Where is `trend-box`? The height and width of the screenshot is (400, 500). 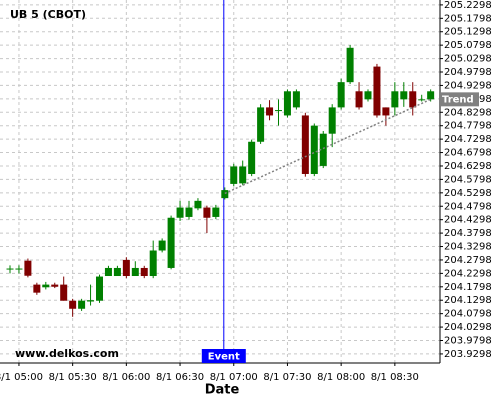 trend-box is located at coordinates (459, 99).